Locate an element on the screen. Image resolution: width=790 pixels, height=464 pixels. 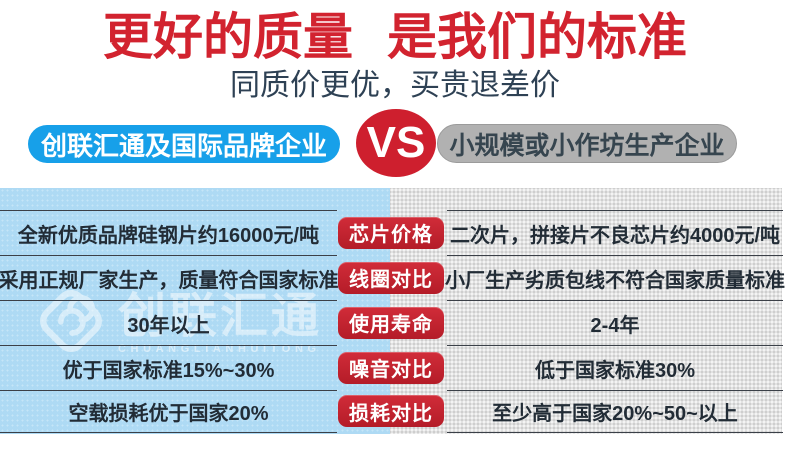
vs-badge: VS is located at coordinates (396, 143).